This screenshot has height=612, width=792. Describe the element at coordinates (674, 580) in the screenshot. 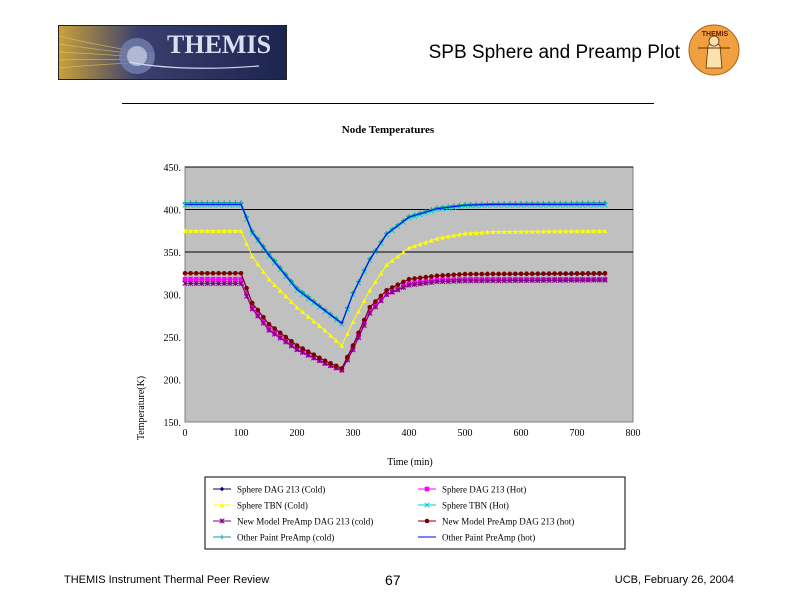

I see `footer-right-text: UCB, February 26, 2004` at that location.